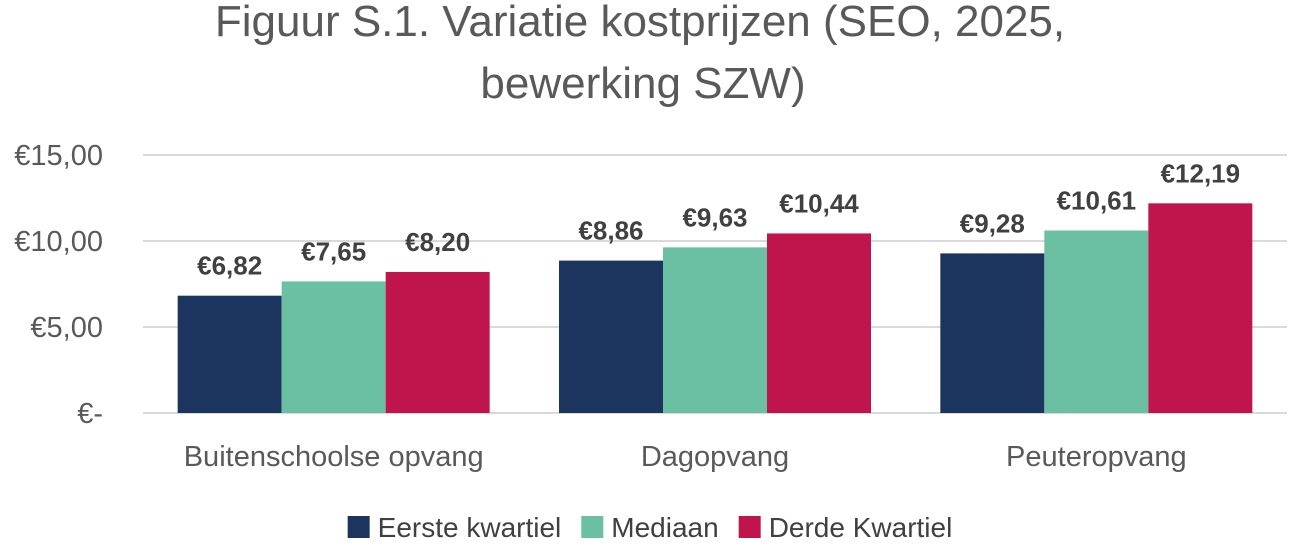 The height and width of the screenshot is (550, 1299). I want to click on y-tick-label: €15,00, so click(58, 156).